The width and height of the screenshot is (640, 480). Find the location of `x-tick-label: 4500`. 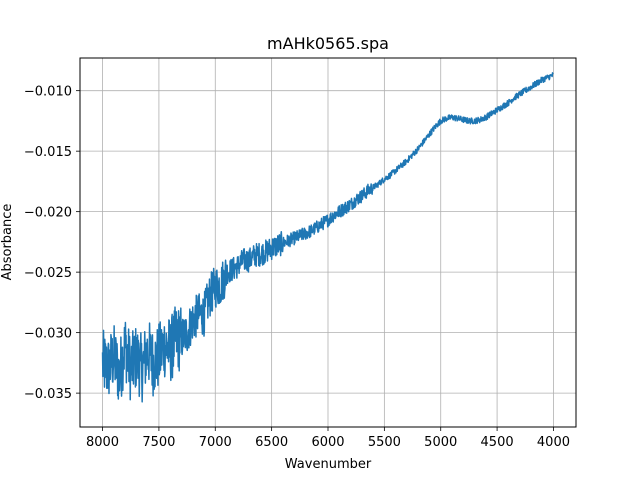

x-tick-label: 4500 is located at coordinates (497, 442).